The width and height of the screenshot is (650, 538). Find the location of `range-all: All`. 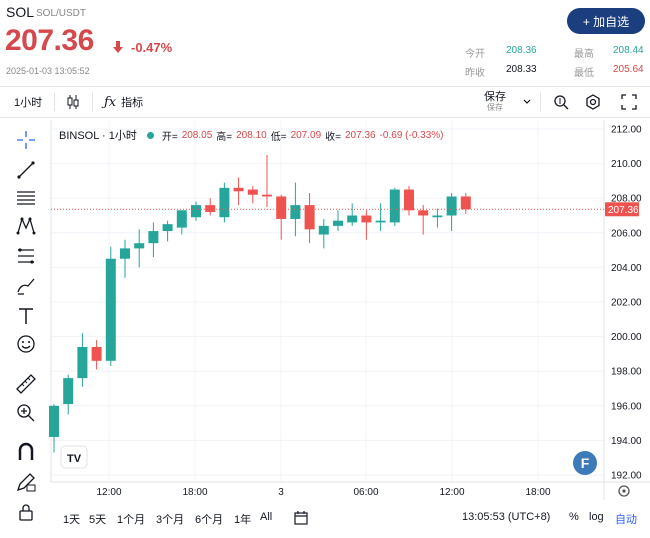

range-all: All is located at coordinates (266, 517).